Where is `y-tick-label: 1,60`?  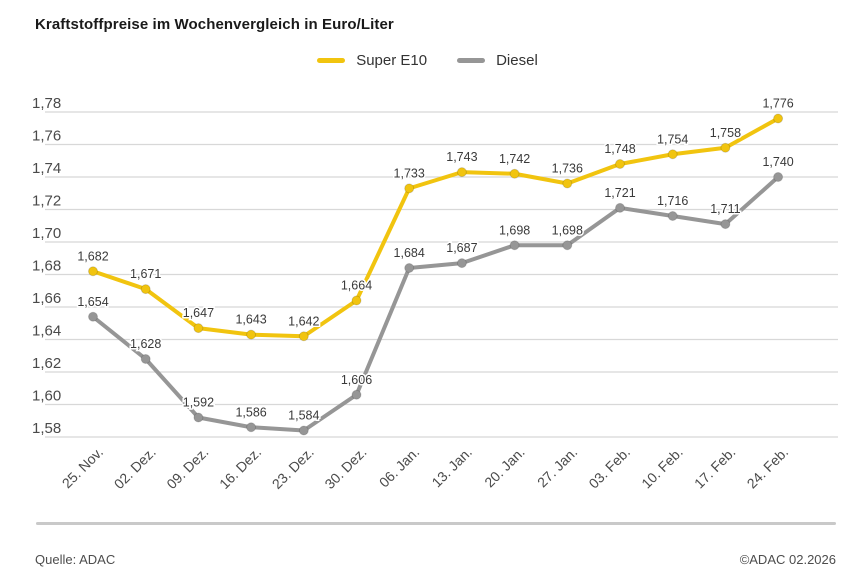
y-tick-label: 1,60 is located at coordinates (46, 396).